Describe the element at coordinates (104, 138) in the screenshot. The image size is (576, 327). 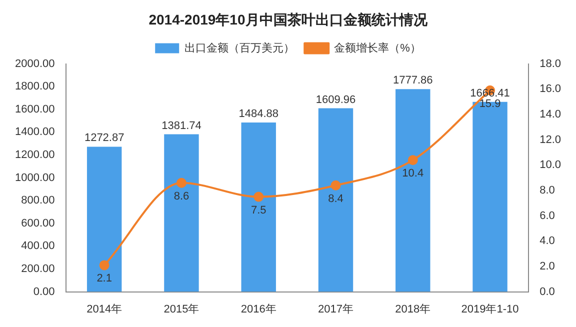
I see `data-label: 1272.87` at that location.